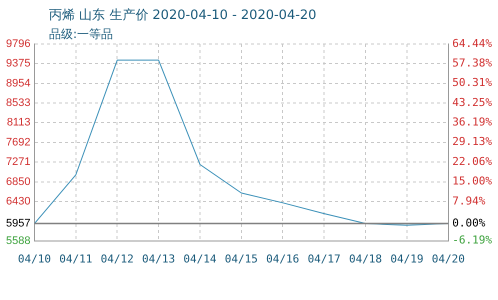  Describe the element at coordinates (117, 259) in the screenshot. I see `x-tick-label: 04/12` at that location.